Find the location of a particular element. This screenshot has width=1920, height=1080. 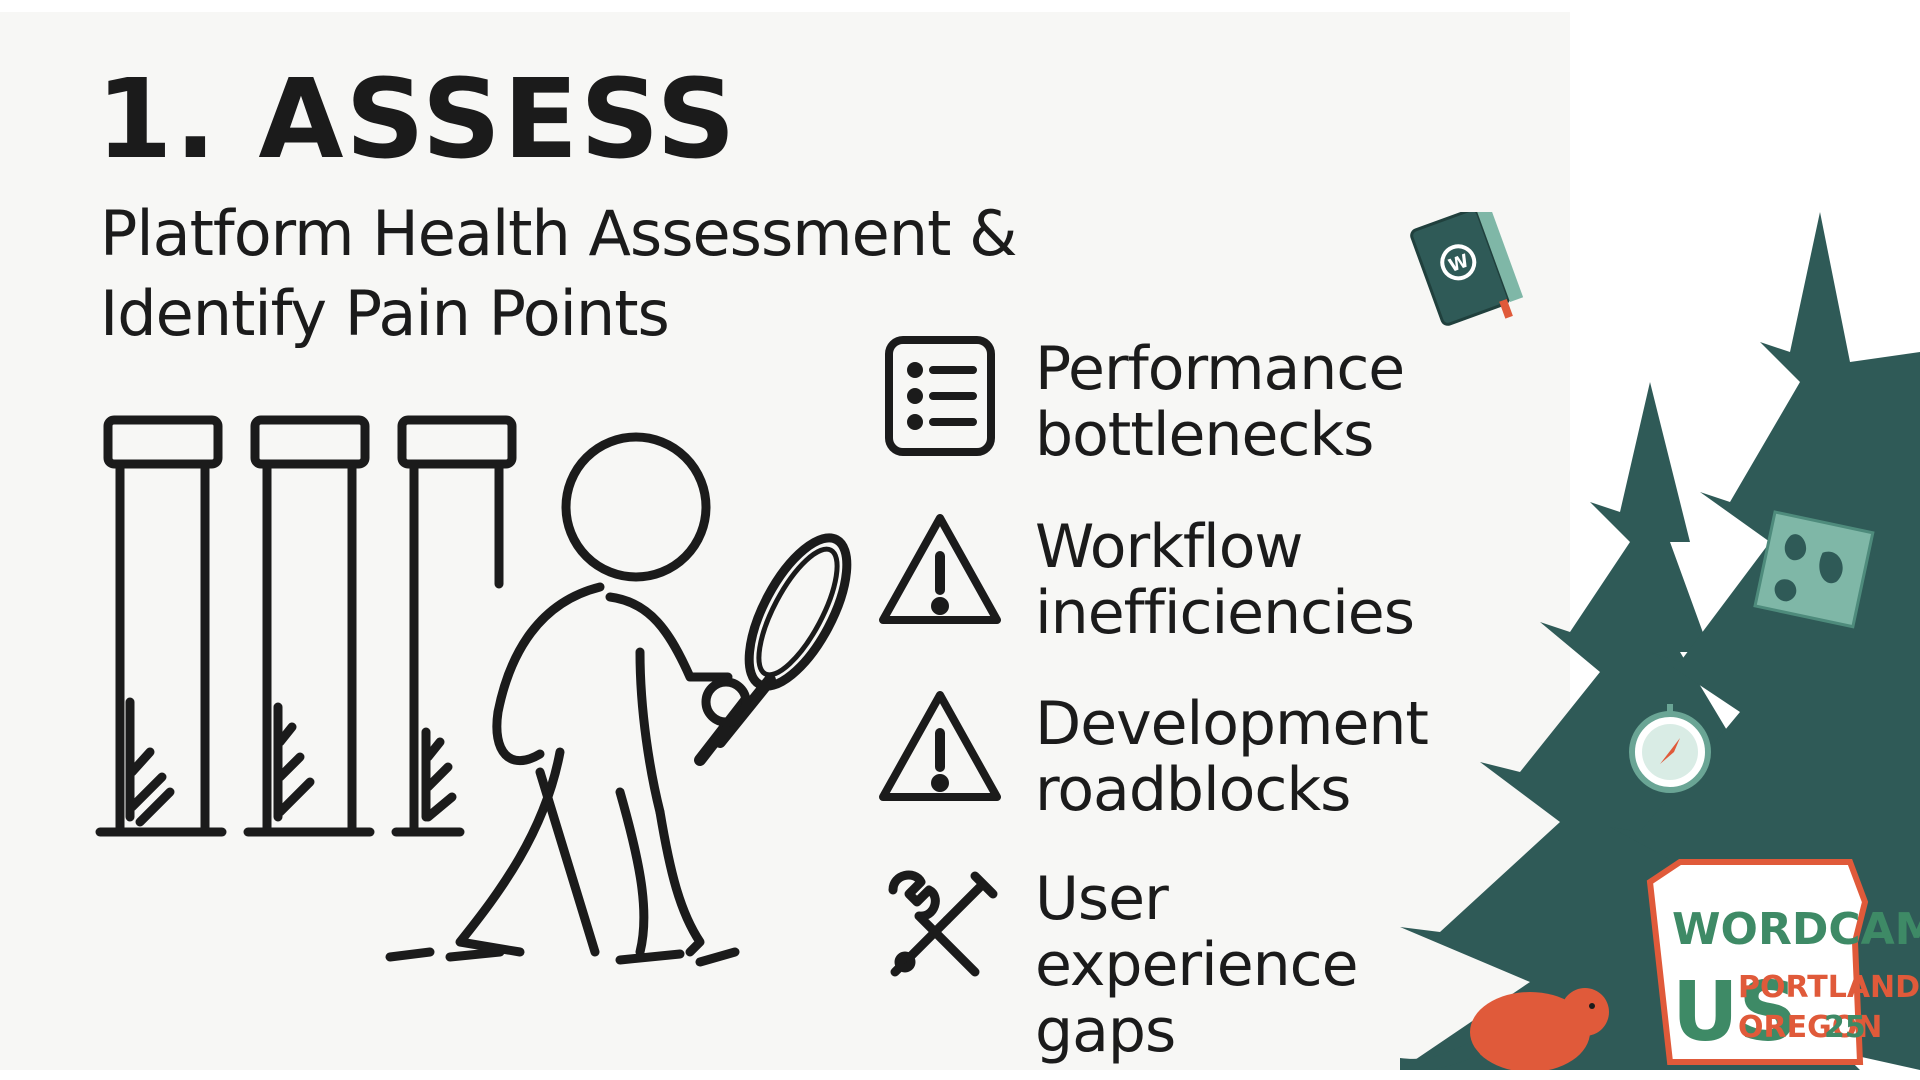

wordcamp-us-logo: WORDCAMP US PORTLAND OREGON 25 is located at coordinates (1783, 962).